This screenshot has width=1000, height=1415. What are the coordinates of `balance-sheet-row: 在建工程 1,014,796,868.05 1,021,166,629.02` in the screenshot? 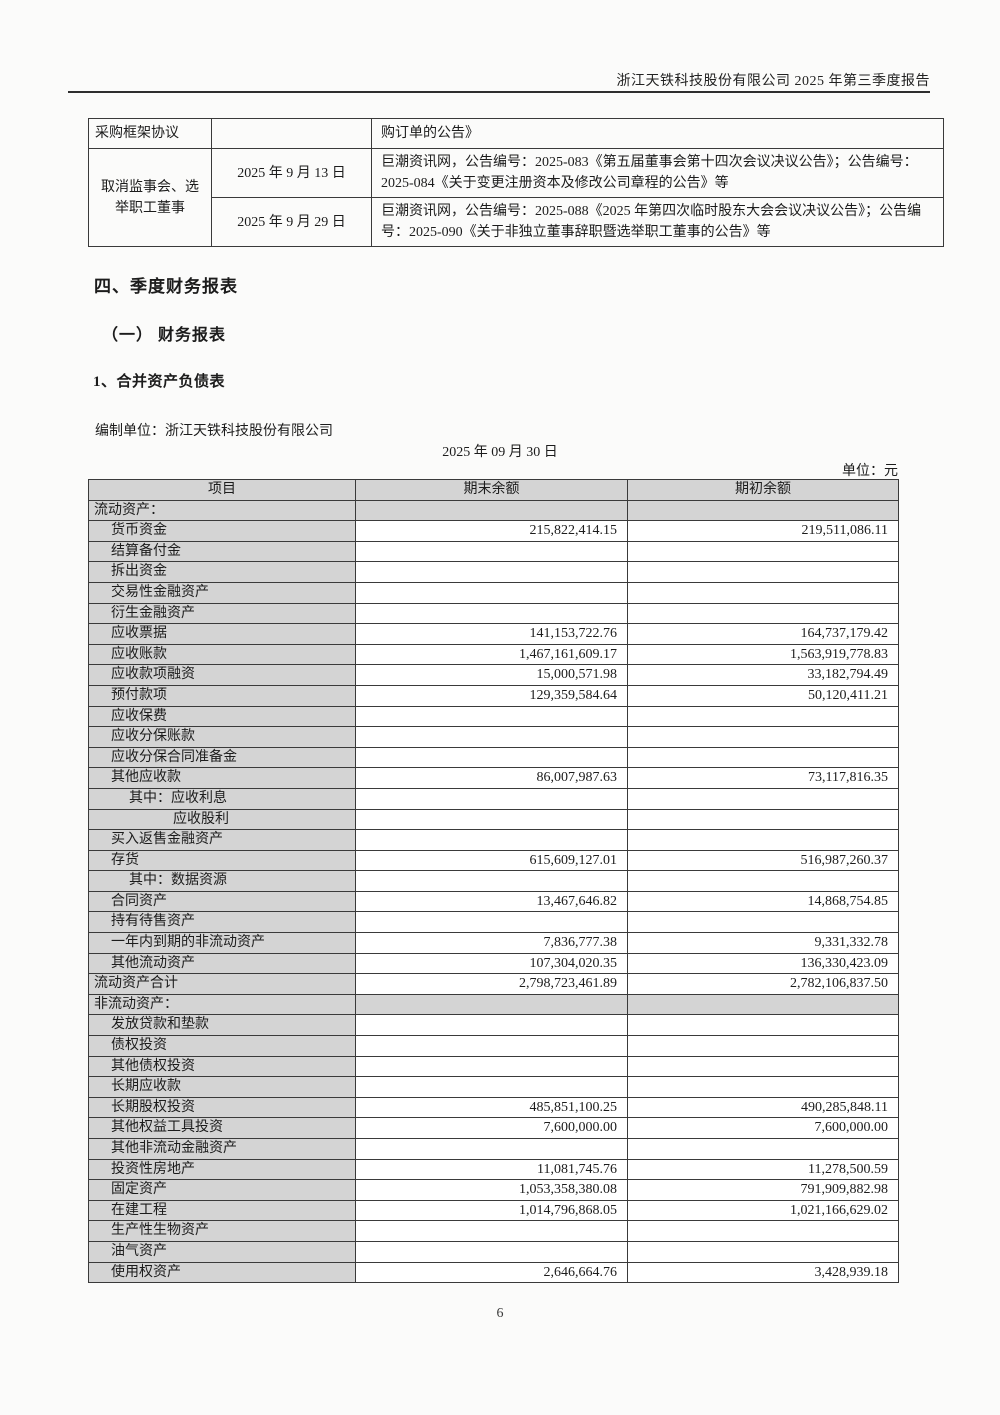 It's located at (493, 1210).